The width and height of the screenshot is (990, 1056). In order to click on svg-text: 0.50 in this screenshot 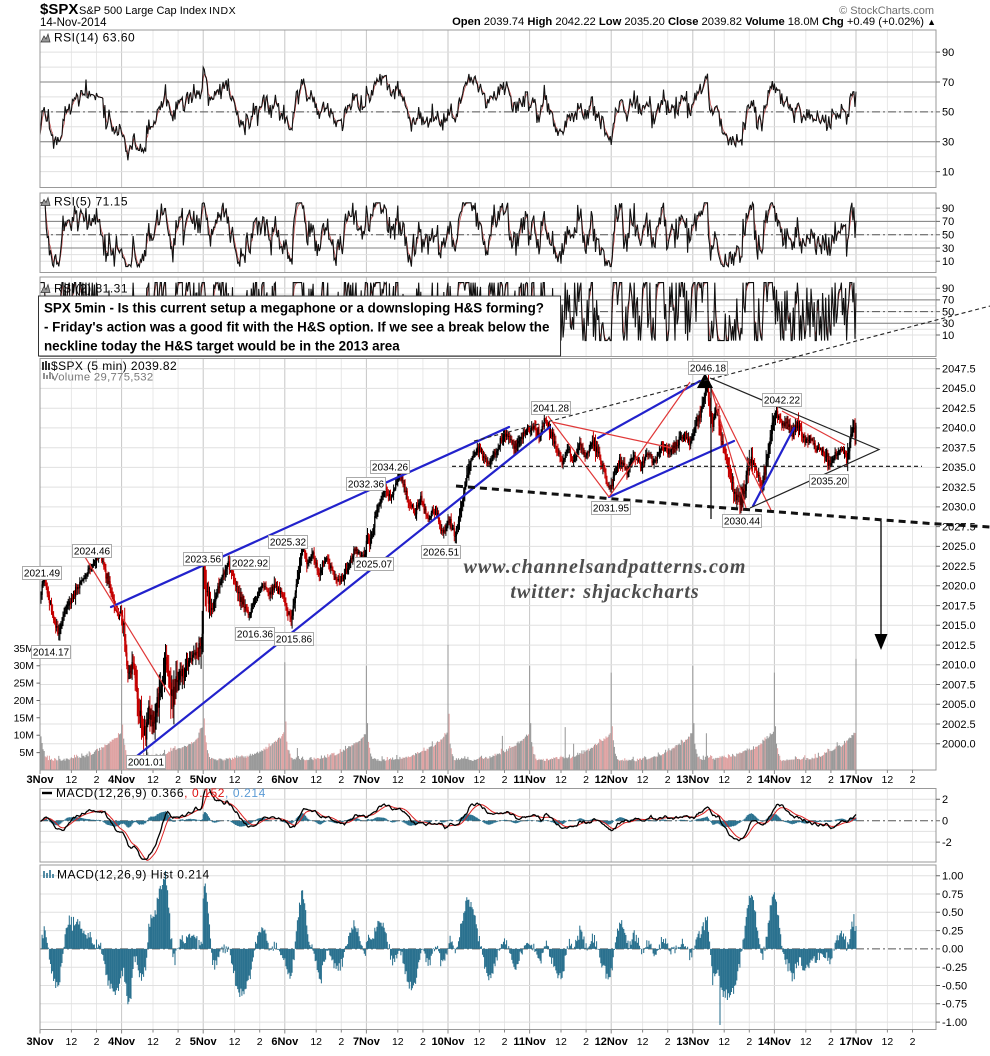, I will do `click(952, 913)`.